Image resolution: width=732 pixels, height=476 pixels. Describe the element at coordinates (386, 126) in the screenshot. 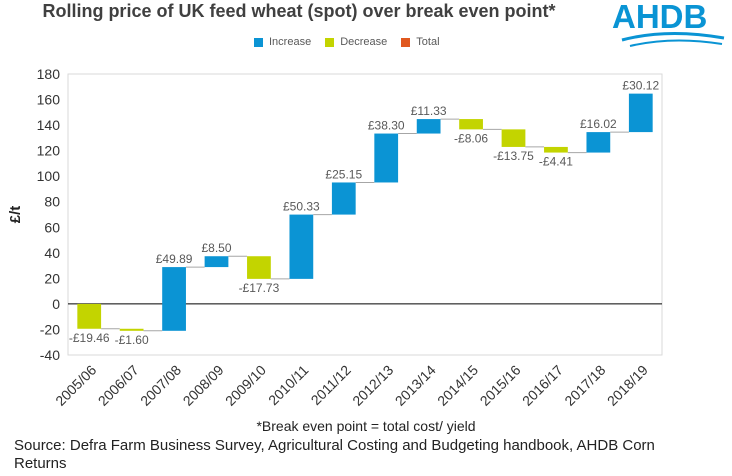

I see `data-label: £38.30` at that location.